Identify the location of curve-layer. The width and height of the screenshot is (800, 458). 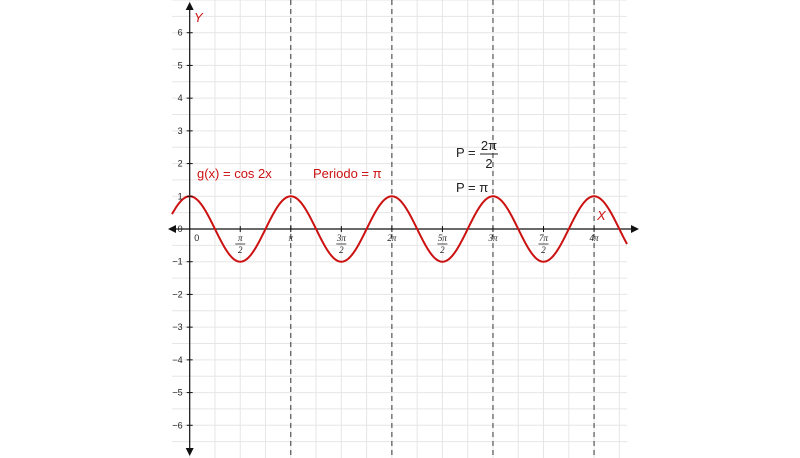
(399, 229).